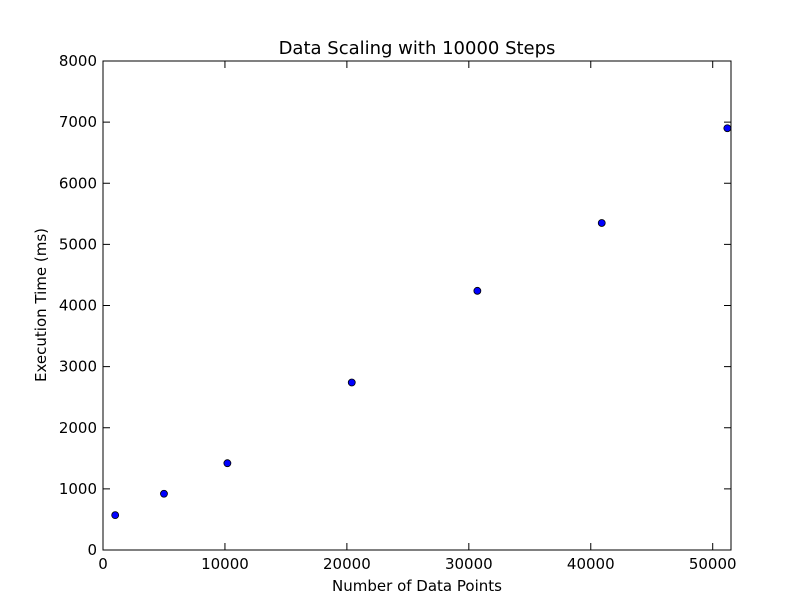 The width and height of the screenshot is (812, 612). What do you see at coordinates (103, 564) in the screenshot?
I see `x-tick-label: 0` at bounding box center [103, 564].